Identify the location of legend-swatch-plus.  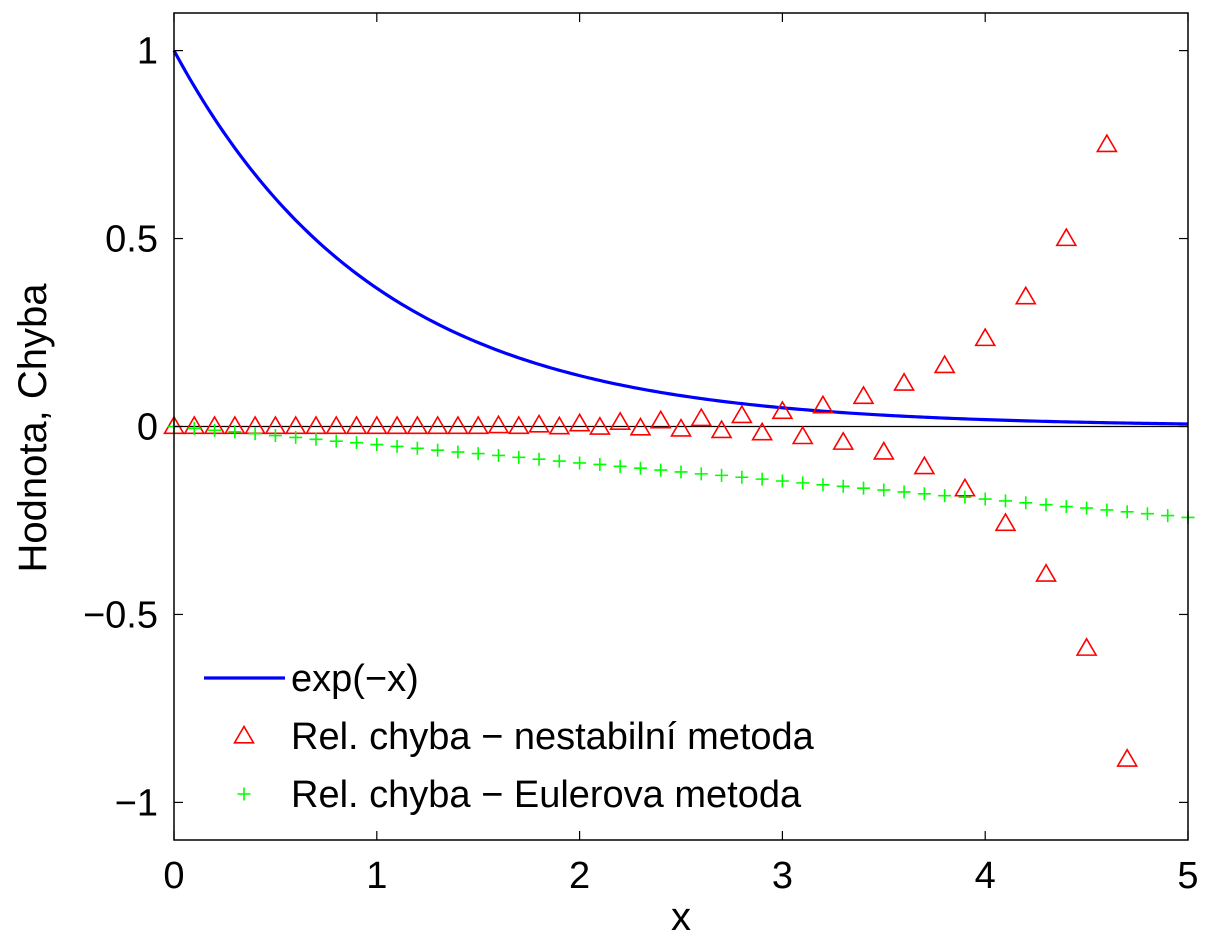
(244, 794).